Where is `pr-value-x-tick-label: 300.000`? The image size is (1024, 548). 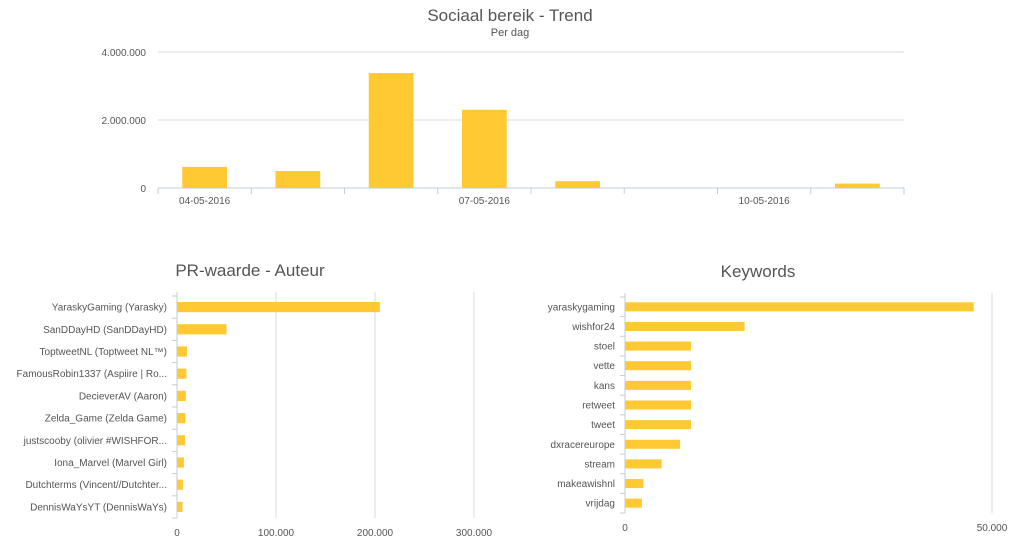 pr-value-x-tick-label: 300.000 is located at coordinates (474, 533).